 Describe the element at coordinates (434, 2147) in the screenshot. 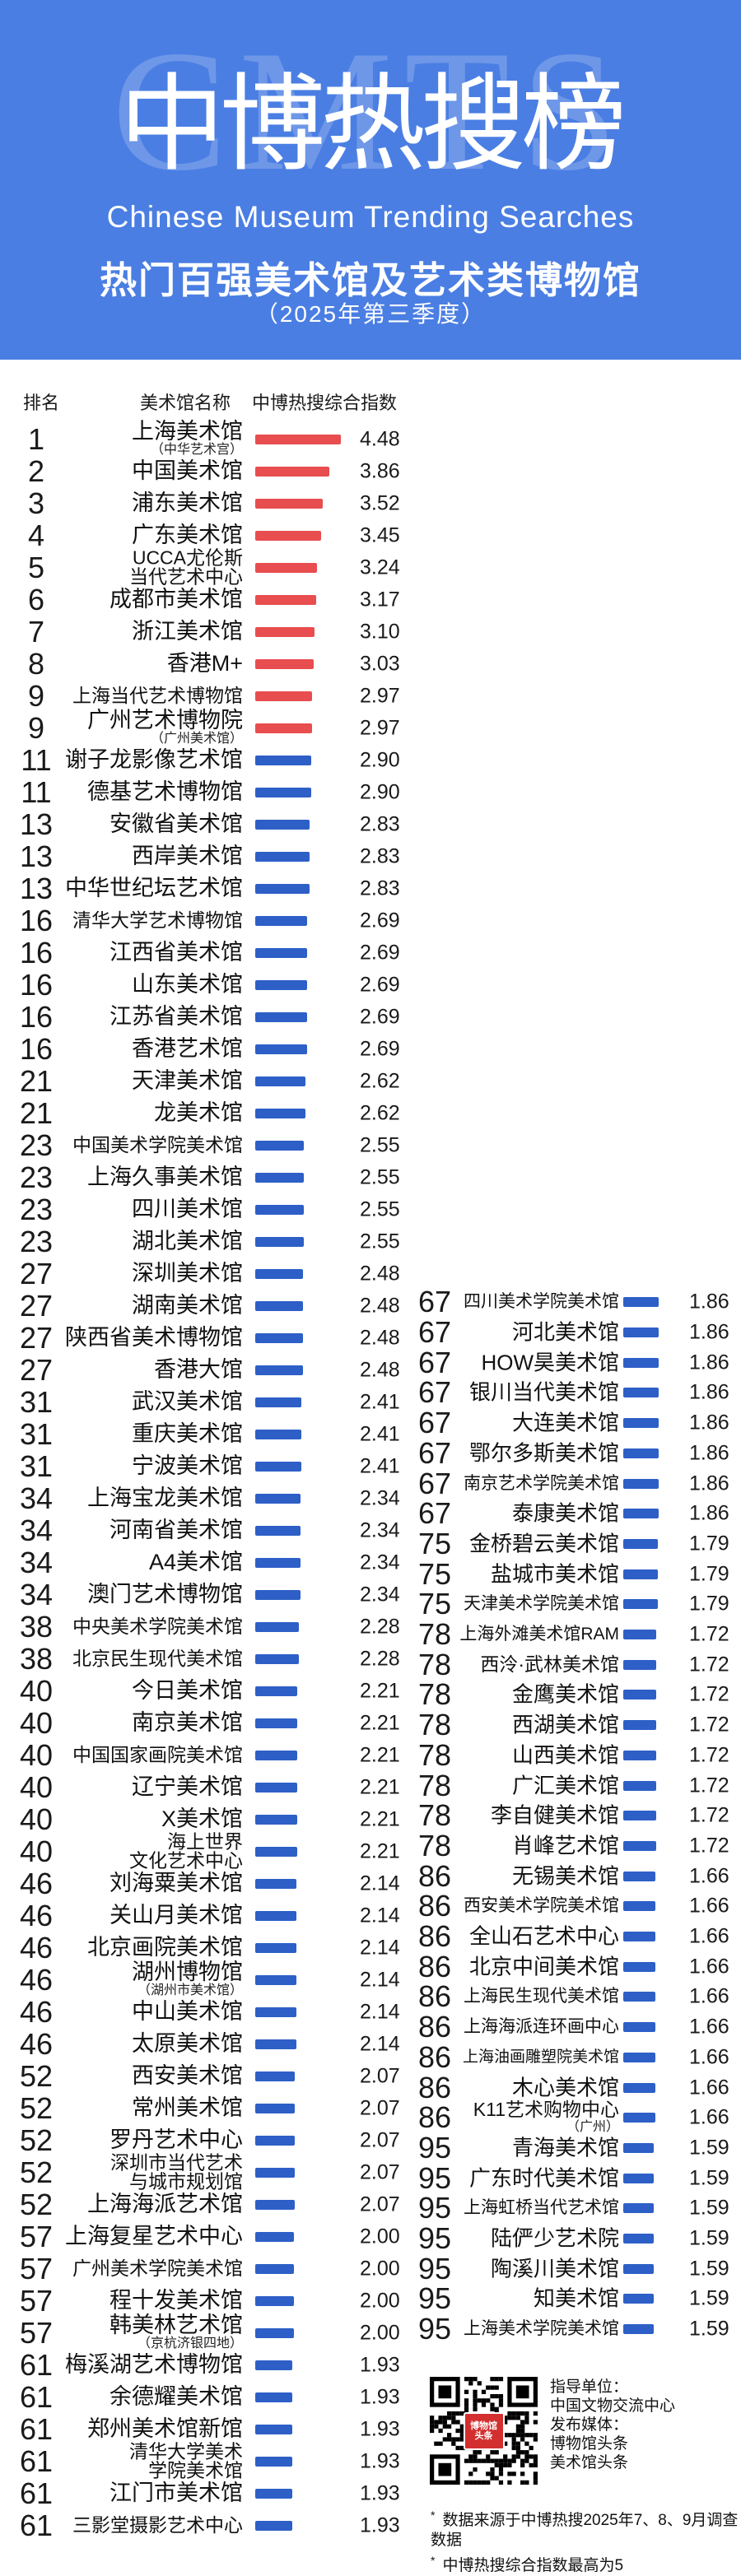

I see `rank-number: 95` at that location.